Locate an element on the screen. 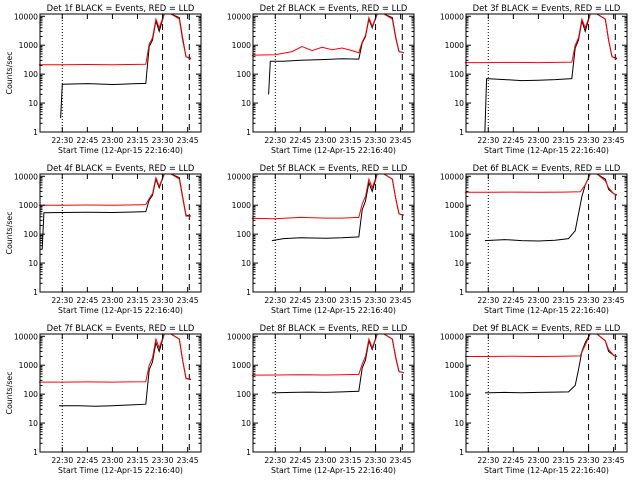  panel-title: Det 1f BLACK = Events, RED = LLD is located at coordinates (121, 8).